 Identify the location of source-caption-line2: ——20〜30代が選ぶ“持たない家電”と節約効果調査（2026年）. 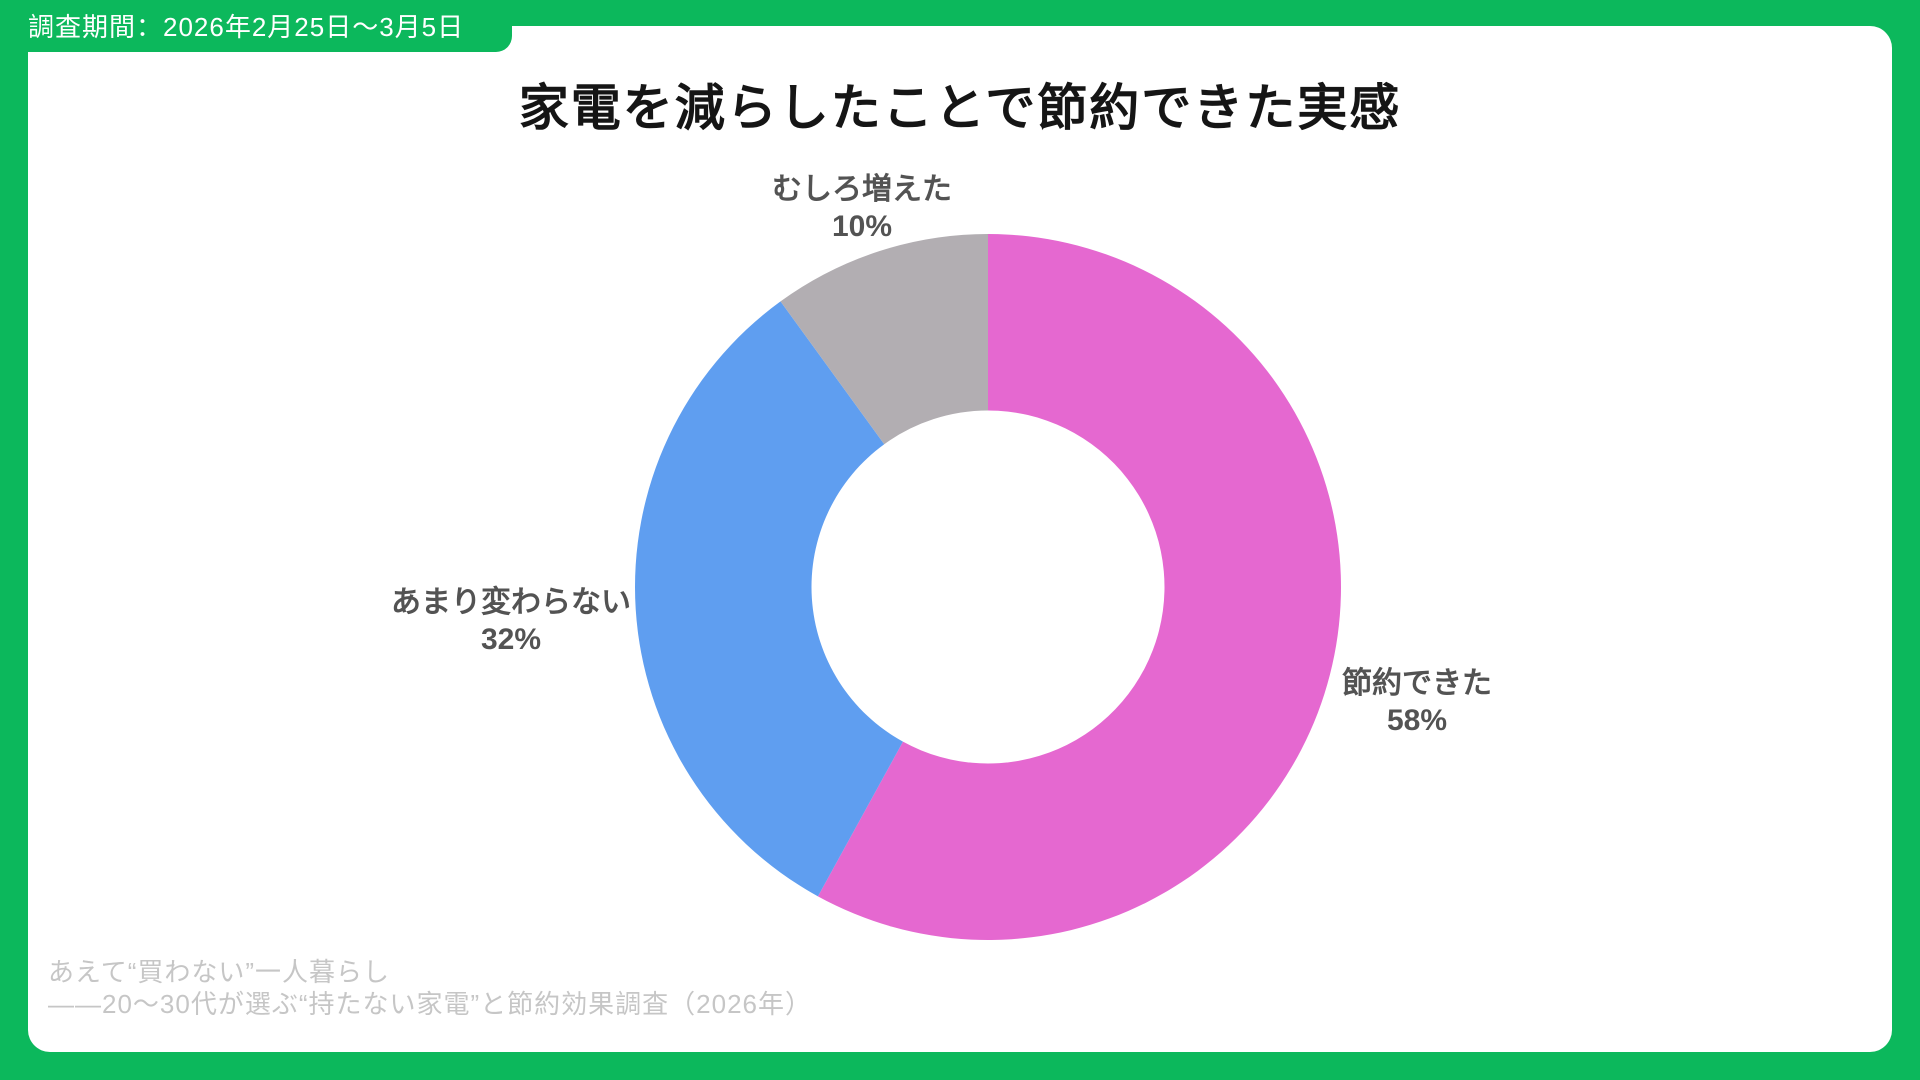
(430, 1004).